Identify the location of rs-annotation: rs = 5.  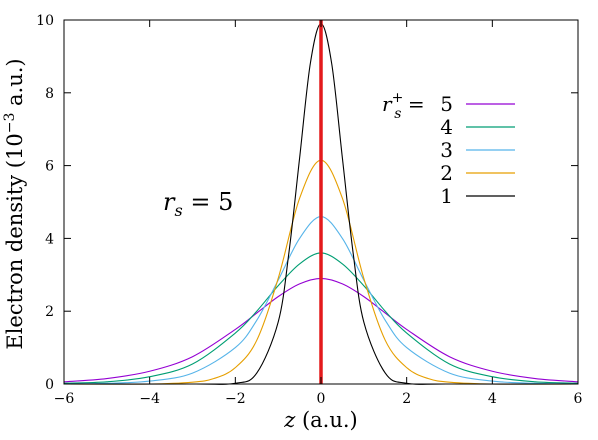
(198, 204).